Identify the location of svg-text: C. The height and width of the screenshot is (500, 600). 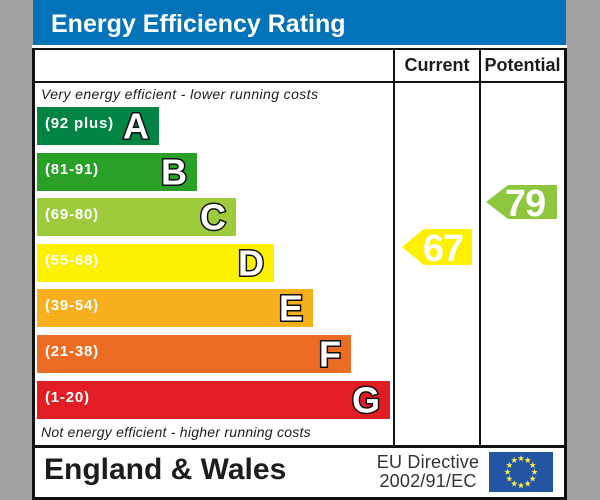
(213, 217).